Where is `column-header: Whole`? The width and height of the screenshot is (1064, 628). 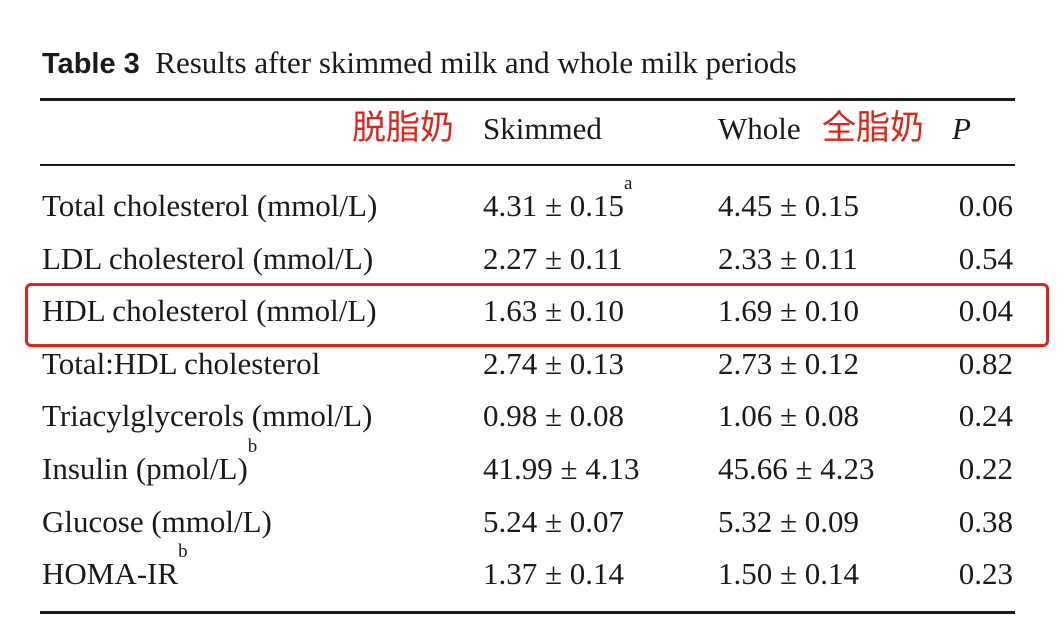 column-header: Whole is located at coordinates (759, 128).